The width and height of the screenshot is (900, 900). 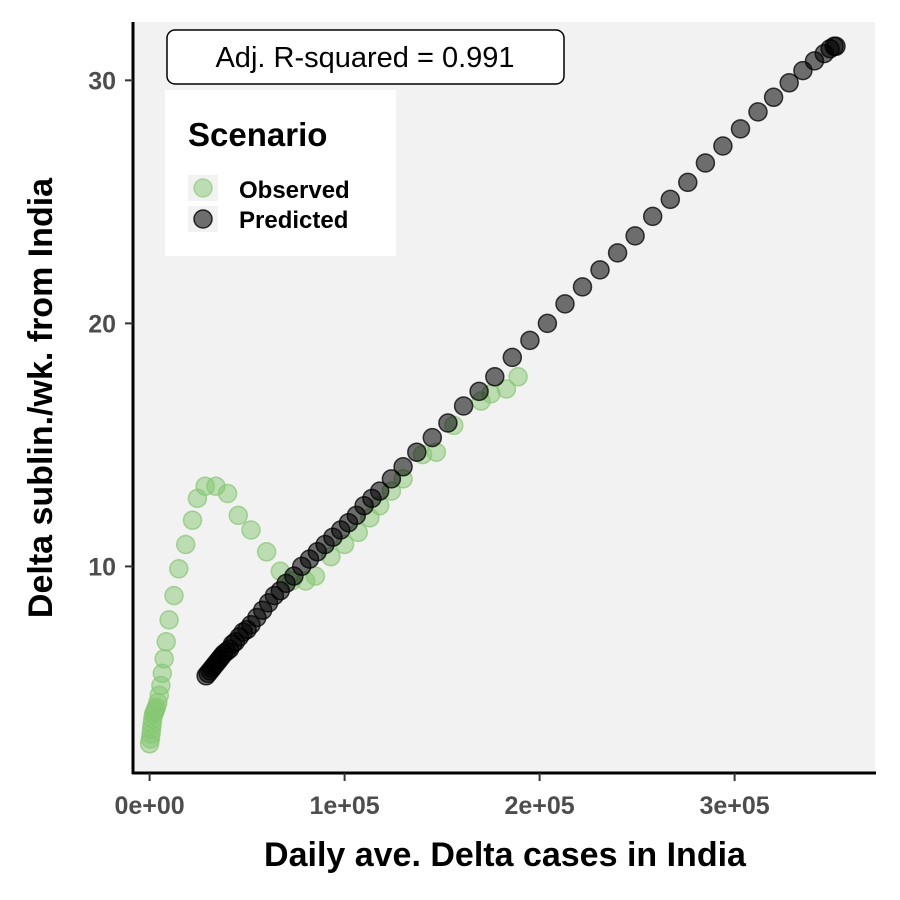 I want to click on legend-label-observed: Observed, so click(x=294, y=190).